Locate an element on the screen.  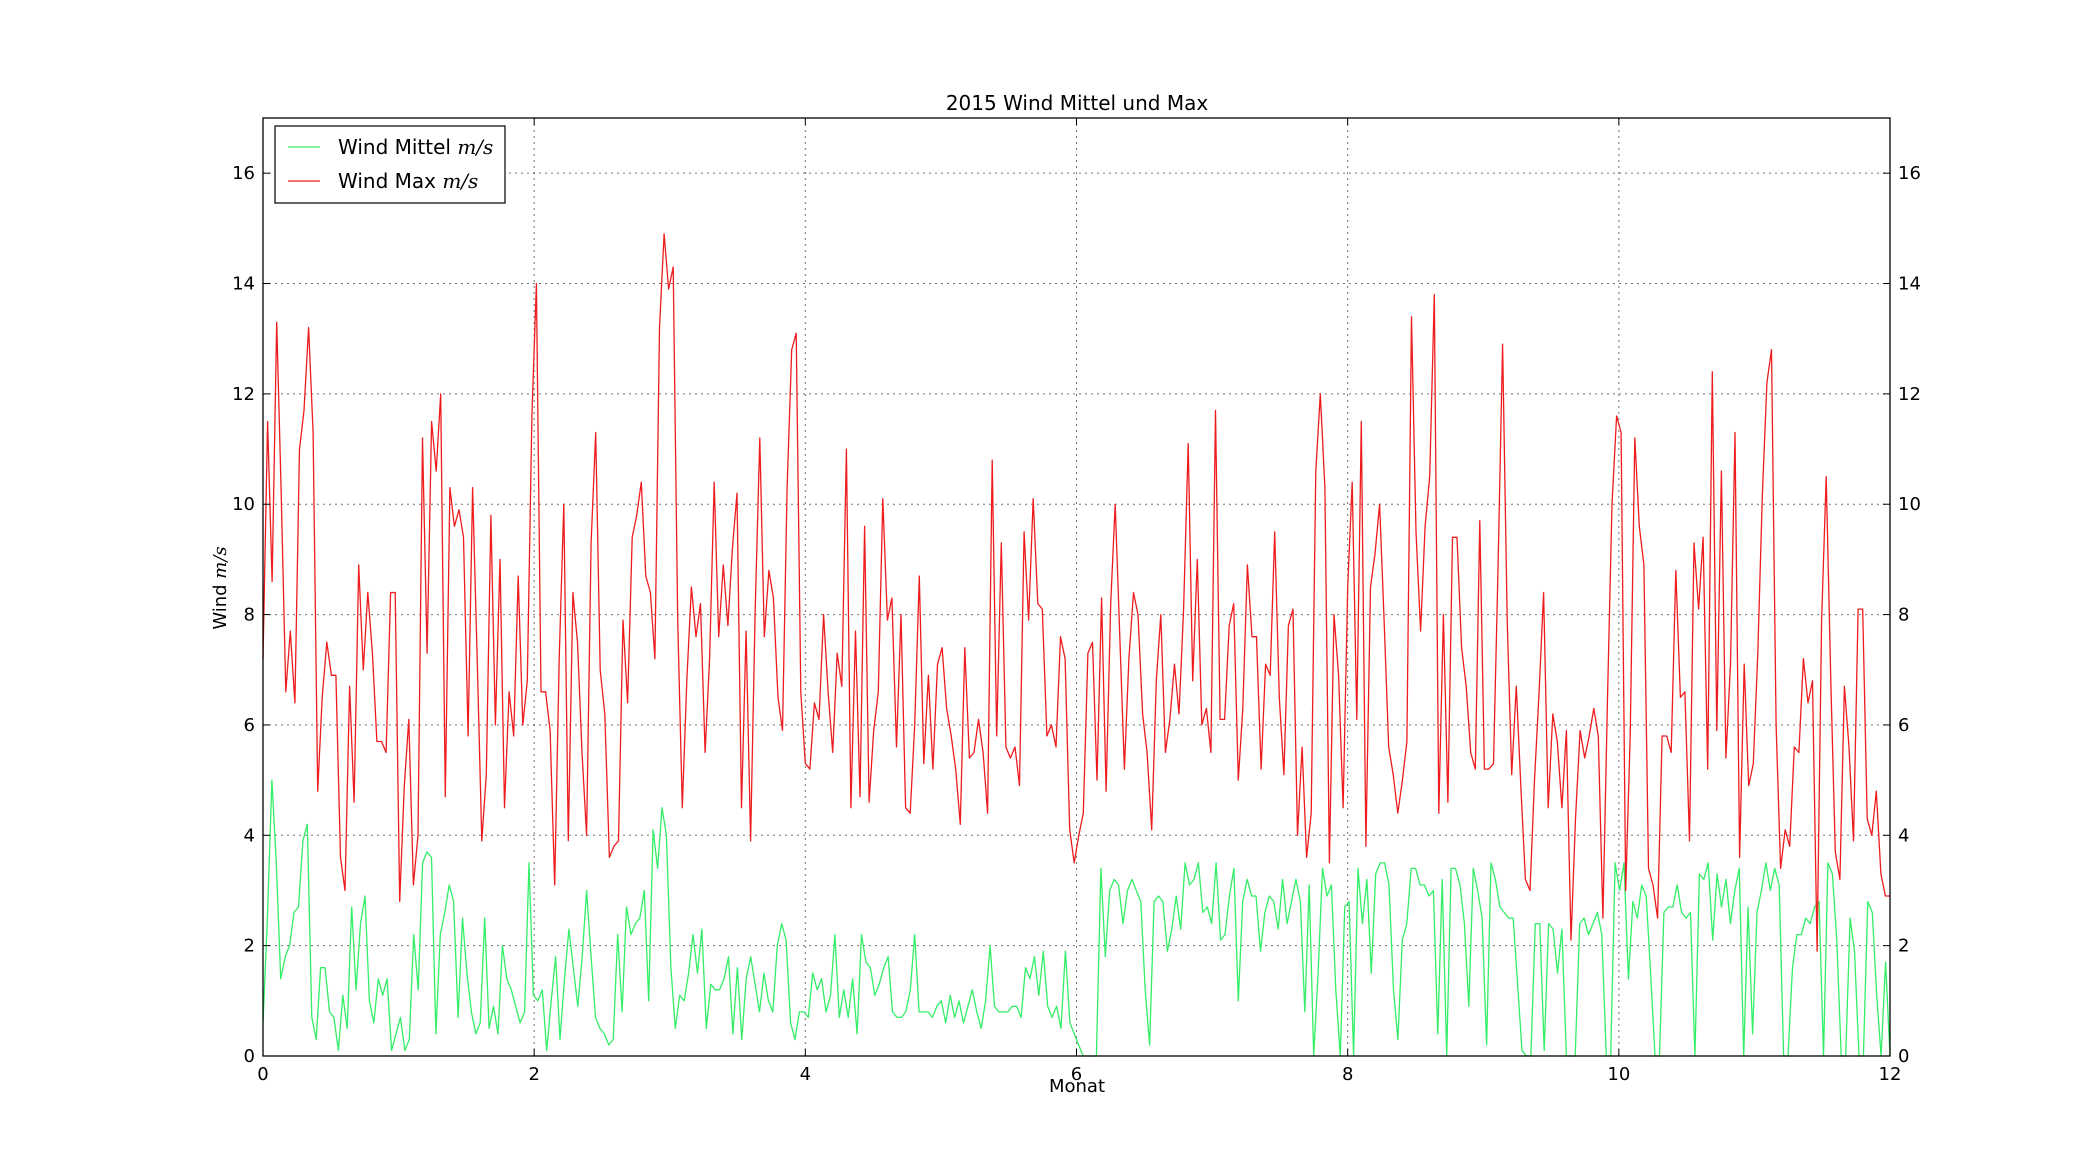
y-tick-label-left-4: 4 is located at coordinates (249, 835).